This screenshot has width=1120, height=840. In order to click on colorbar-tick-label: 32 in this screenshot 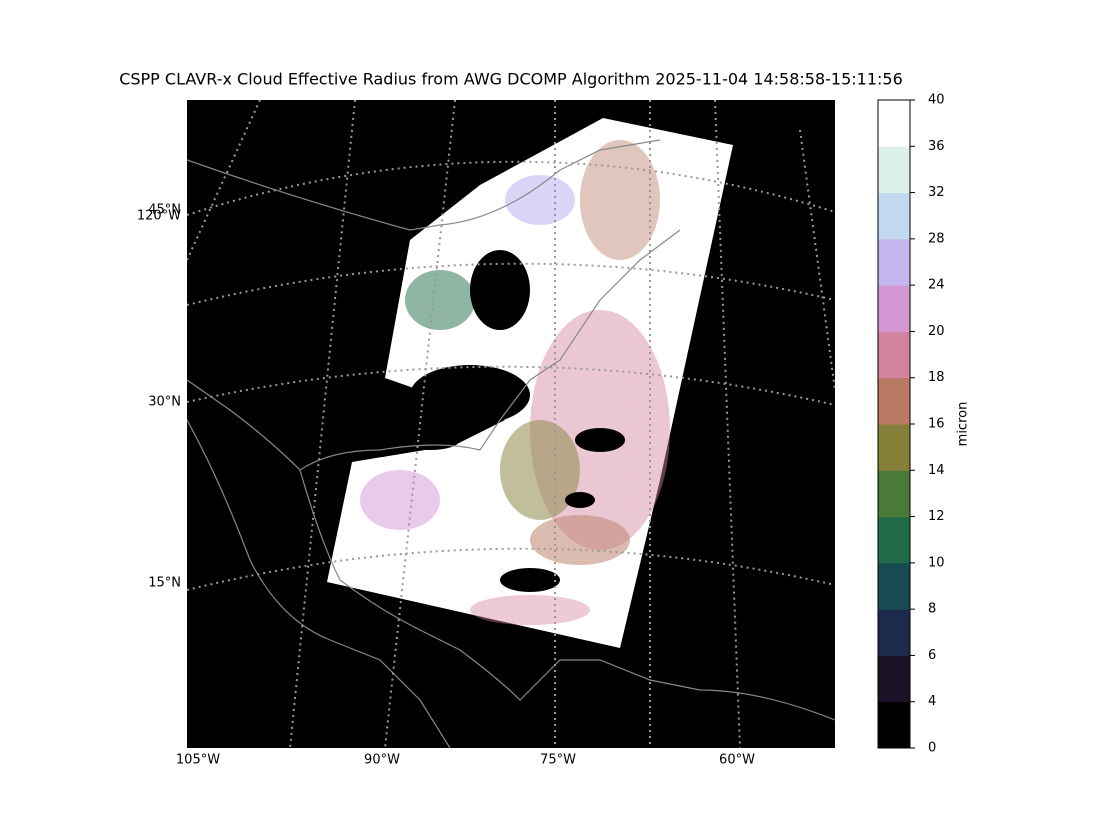, I will do `click(936, 192)`.